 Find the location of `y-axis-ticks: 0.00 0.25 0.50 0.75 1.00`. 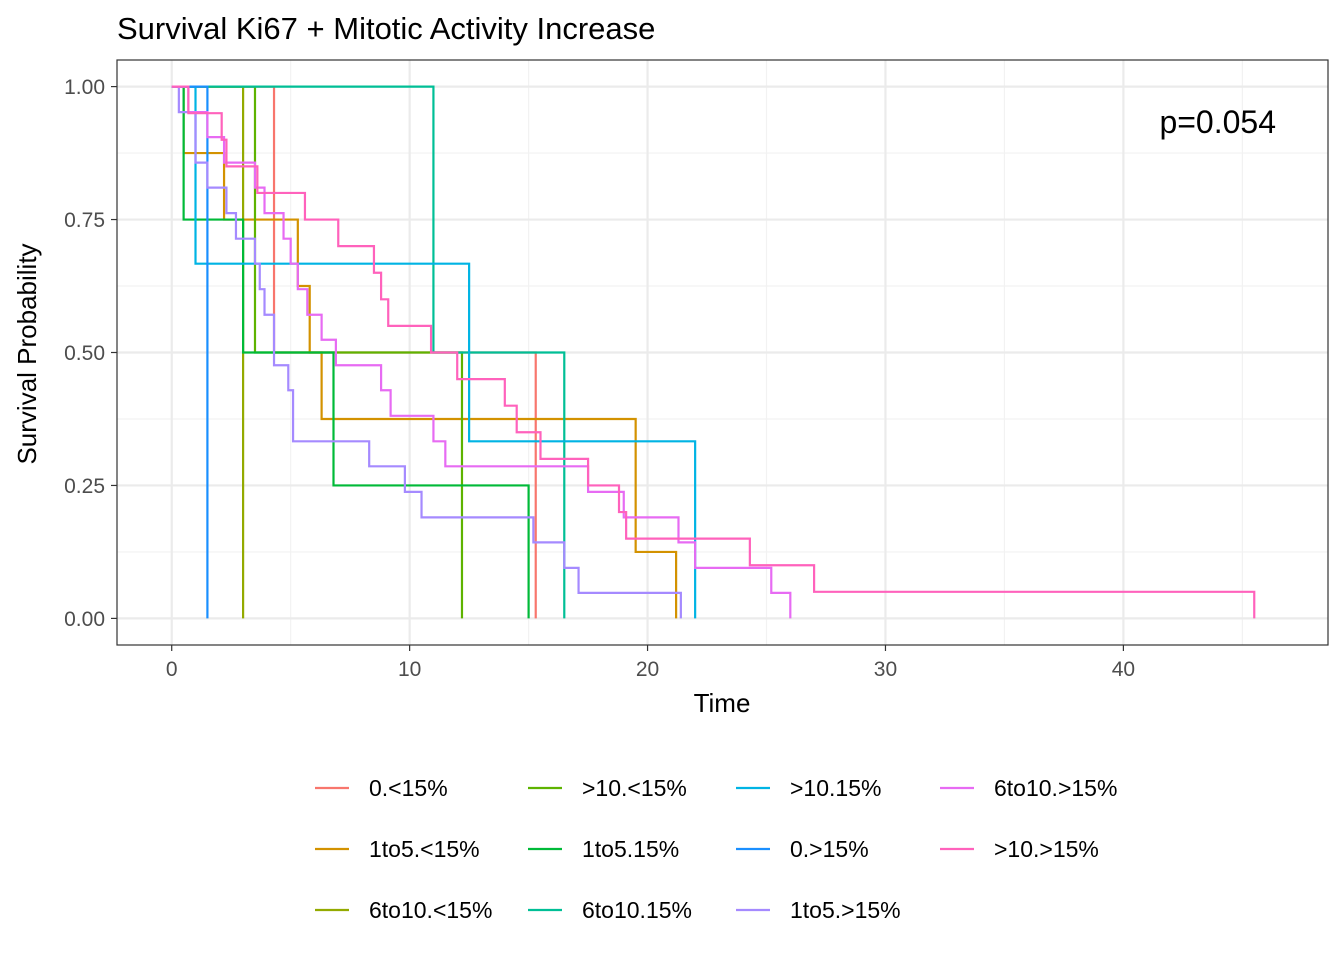

y-axis-ticks: 0.00 0.25 0.50 0.75 1.00 is located at coordinates (90, 353).